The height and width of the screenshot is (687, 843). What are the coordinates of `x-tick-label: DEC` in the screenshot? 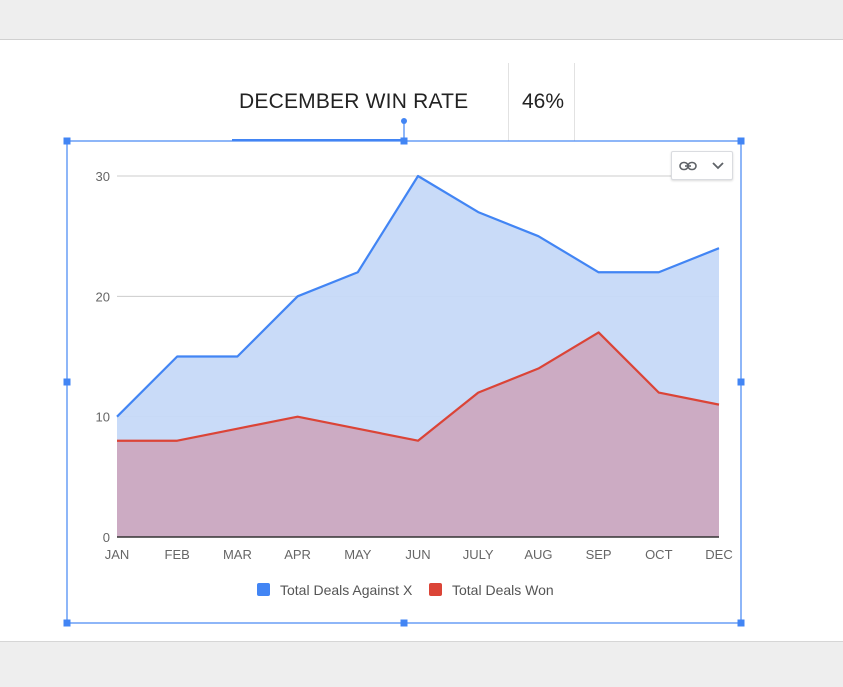 It's located at (718, 554).